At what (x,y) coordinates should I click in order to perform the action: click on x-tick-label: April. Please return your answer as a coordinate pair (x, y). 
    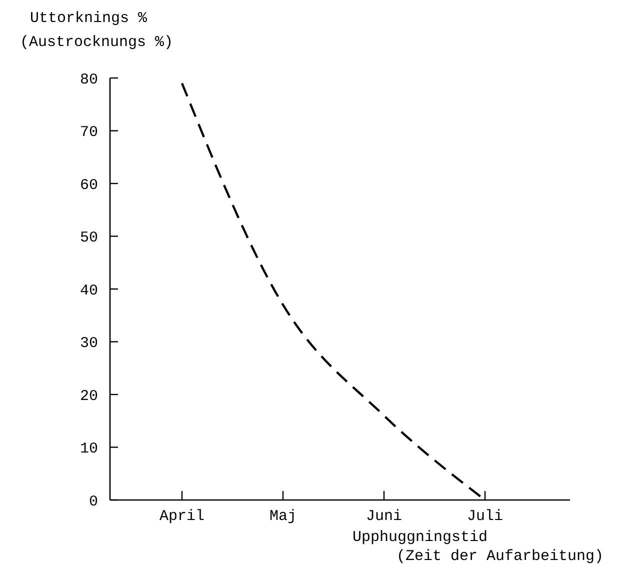
    Looking at the image, I should click on (182, 516).